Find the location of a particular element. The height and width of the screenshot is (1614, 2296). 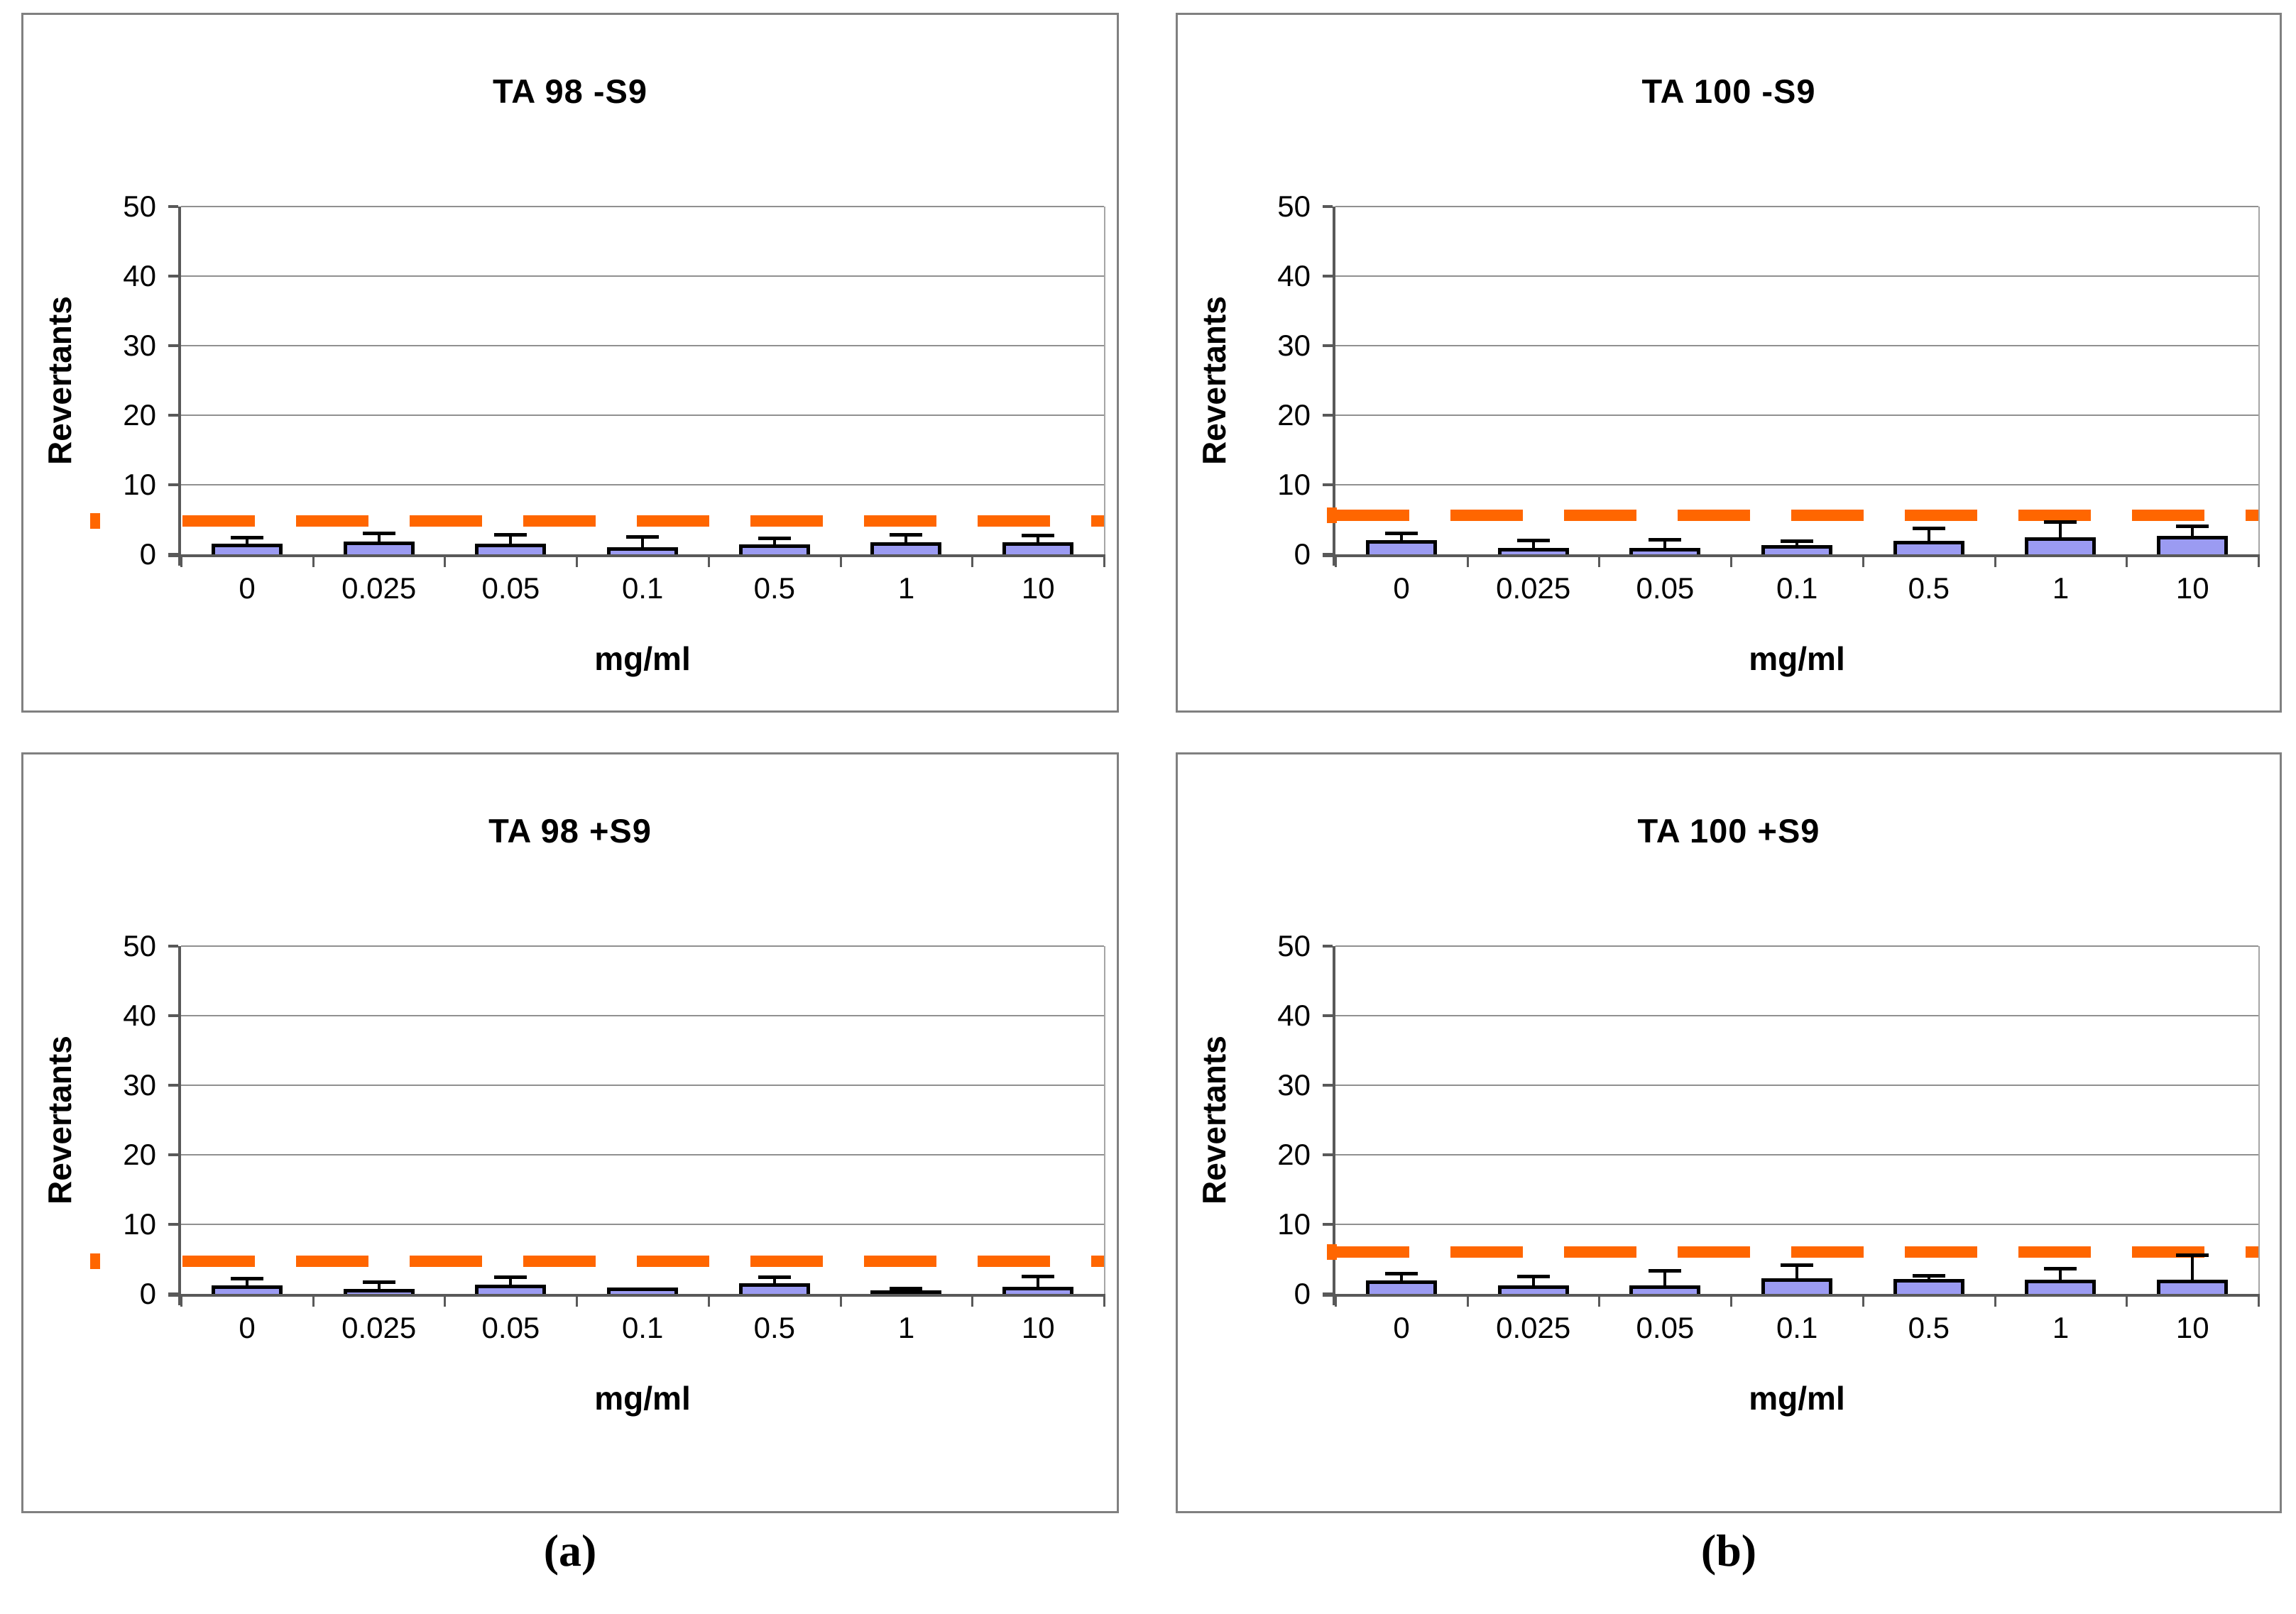

chart-title: TA 100 +S9 is located at coordinates (1728, 831).